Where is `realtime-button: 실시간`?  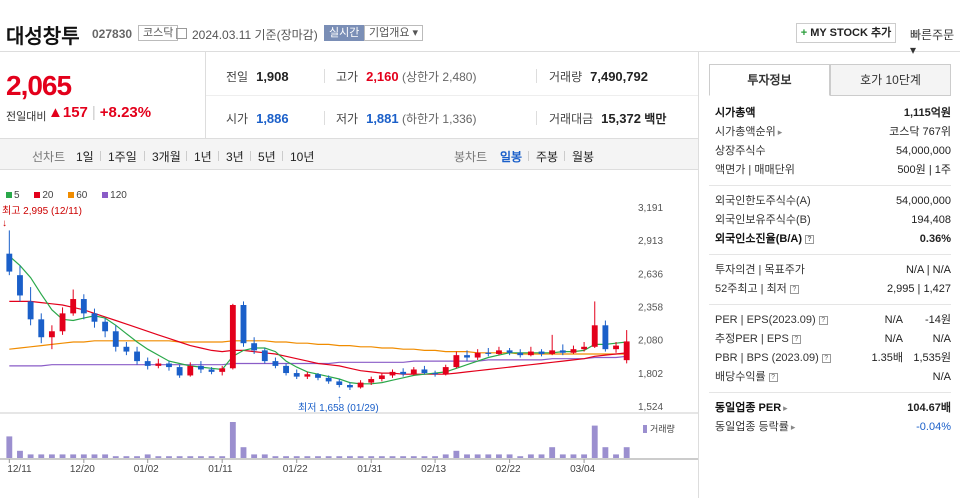 realtime-button: 실시간 is located at coordinates (344, 33).